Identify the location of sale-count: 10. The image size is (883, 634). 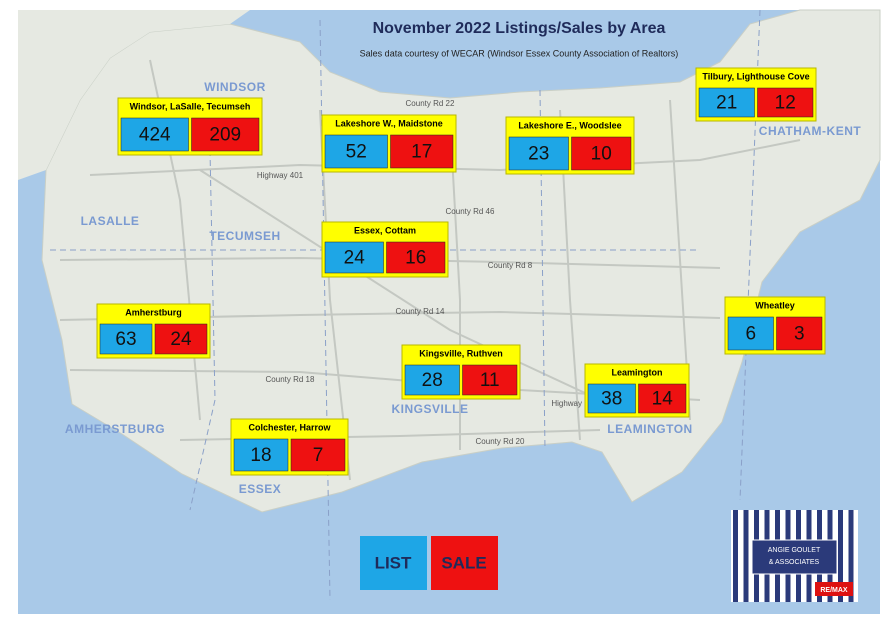
(601, 154).